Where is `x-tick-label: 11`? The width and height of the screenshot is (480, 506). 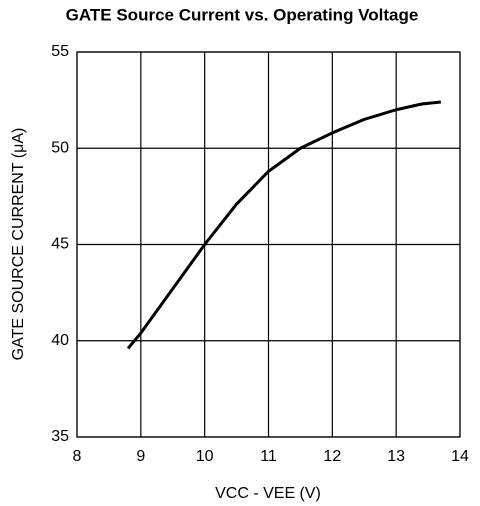 x-tick-label: 11 is located at coordinates (268, 456).